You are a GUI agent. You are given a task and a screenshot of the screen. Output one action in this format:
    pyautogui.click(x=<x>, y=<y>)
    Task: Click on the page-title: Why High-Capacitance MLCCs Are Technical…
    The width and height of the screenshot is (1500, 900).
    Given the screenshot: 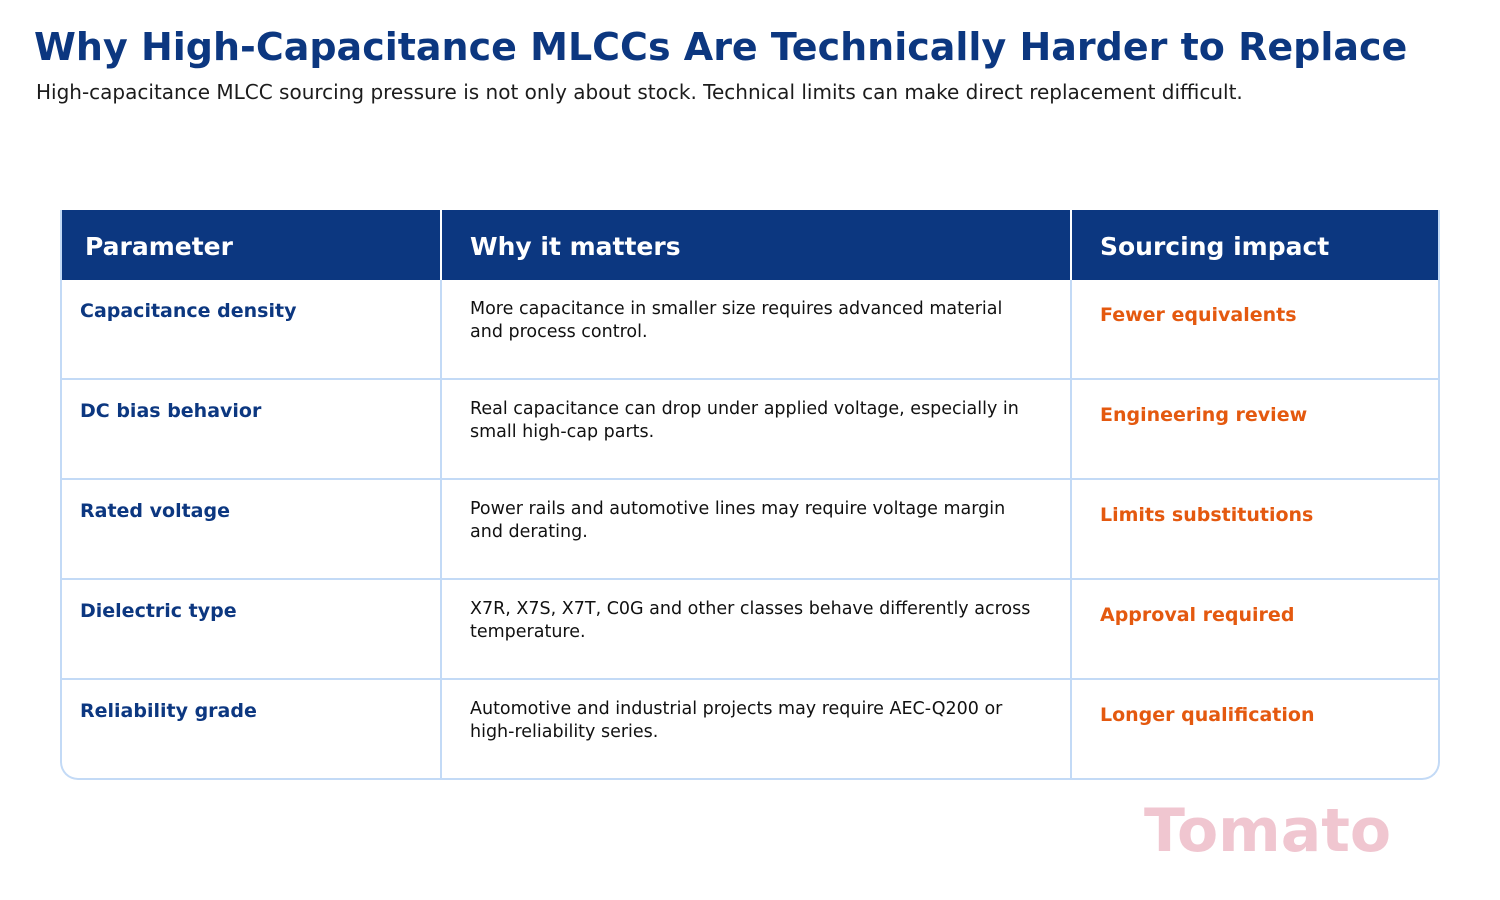 What is the action you would take?
    pyautogui.click(x=721, y=47)
    